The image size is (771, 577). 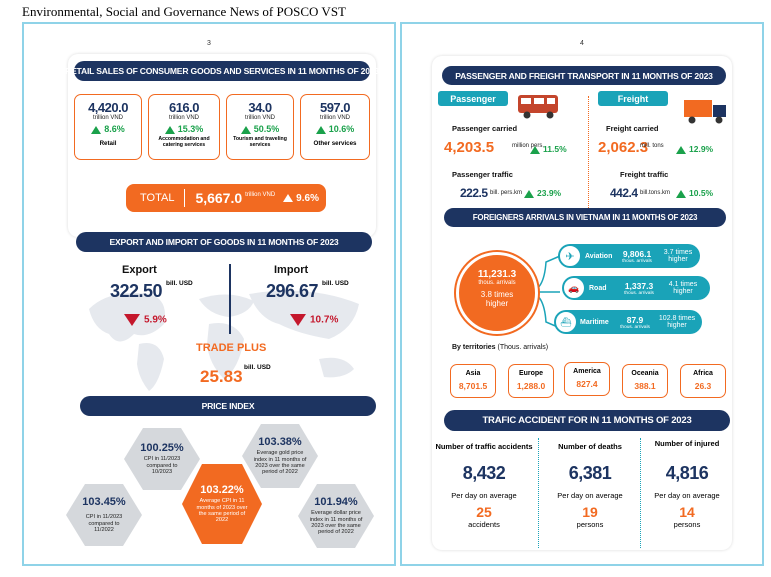 I want to click on accident-day-unit: accidents, so click(x=484, y=524).